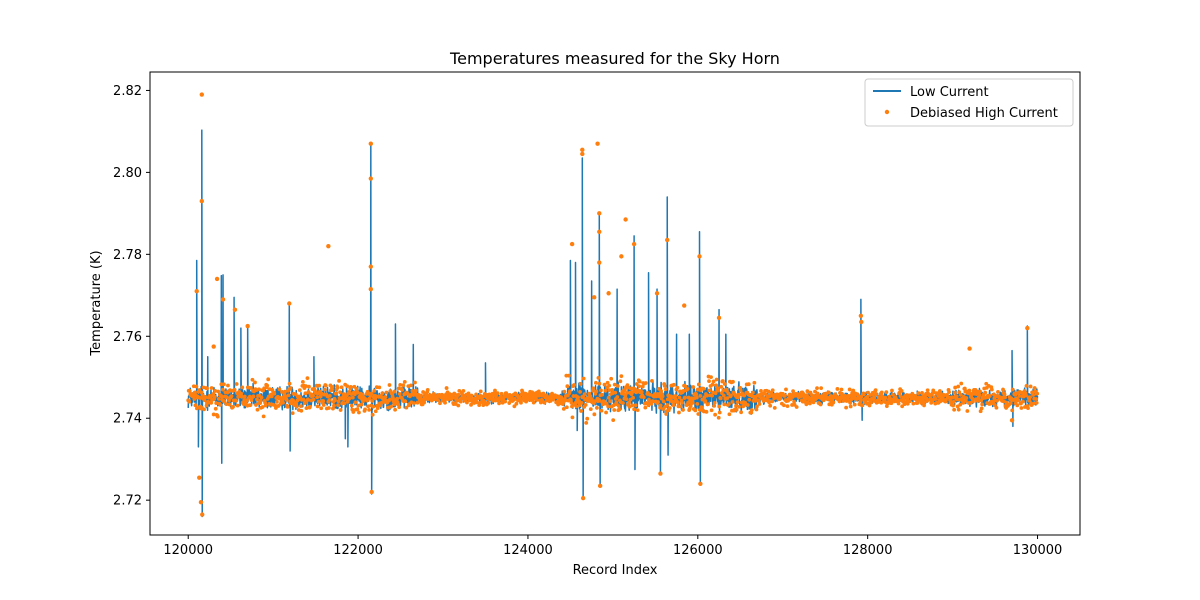 Image resolution: width=1200 pixels, height=600 pixels. I want to click on x-tick-label: 122000, so click(358, 550).